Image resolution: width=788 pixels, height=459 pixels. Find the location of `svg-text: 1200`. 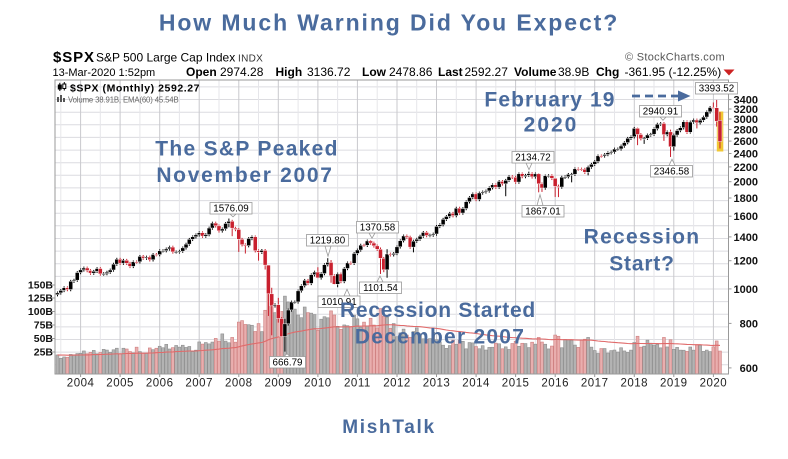

svg-text: 1200 is located at coordinates (746, 262).